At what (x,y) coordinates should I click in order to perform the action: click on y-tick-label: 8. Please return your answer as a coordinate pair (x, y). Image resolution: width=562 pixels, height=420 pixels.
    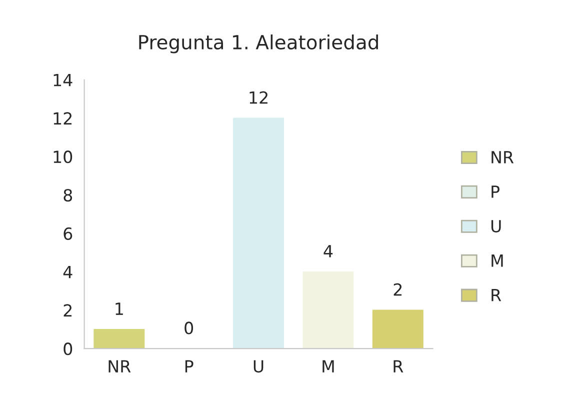
    Looking at the image, I should click on (68, 195).